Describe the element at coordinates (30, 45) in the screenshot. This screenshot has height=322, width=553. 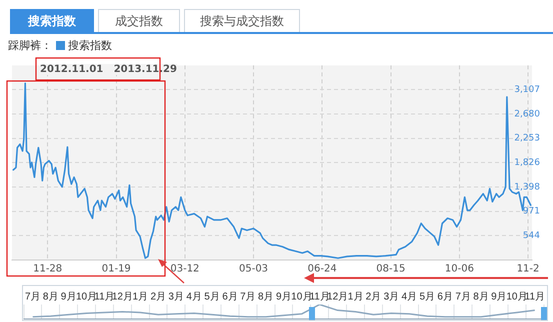
I see `legend-title: 踩脚裤：` at that location.